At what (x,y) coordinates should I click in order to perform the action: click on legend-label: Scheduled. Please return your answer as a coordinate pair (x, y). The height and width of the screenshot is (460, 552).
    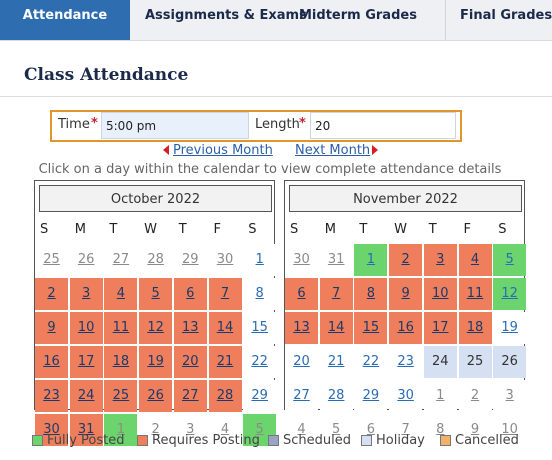
    Looking at the image, I should click on (317, 440).